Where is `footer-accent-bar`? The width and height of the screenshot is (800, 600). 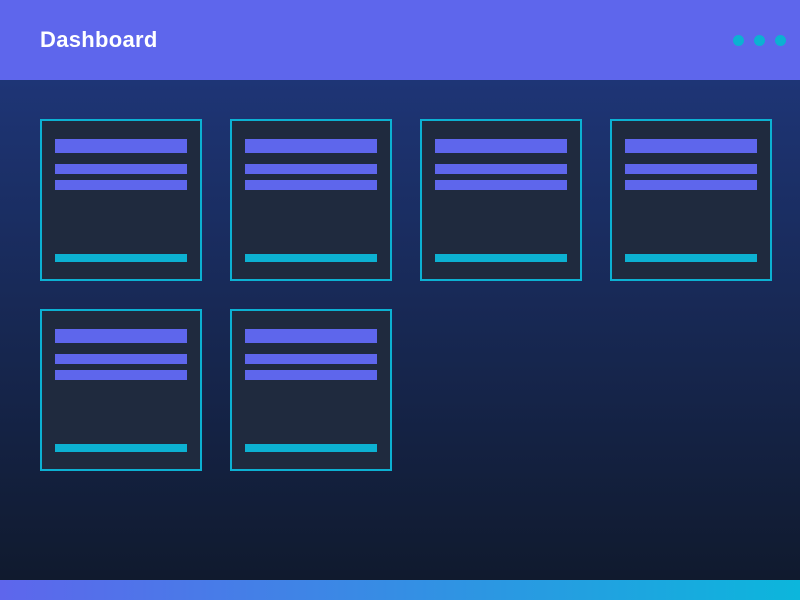 footer-accent-bar is located at coordinates (400, 590).